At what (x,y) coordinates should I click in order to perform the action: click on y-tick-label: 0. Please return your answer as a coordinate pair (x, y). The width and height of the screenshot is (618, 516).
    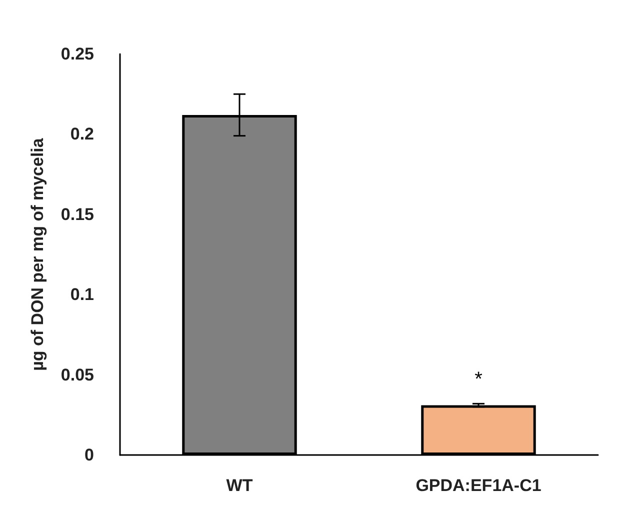
    Looking at the image, I should click on (89, 455).